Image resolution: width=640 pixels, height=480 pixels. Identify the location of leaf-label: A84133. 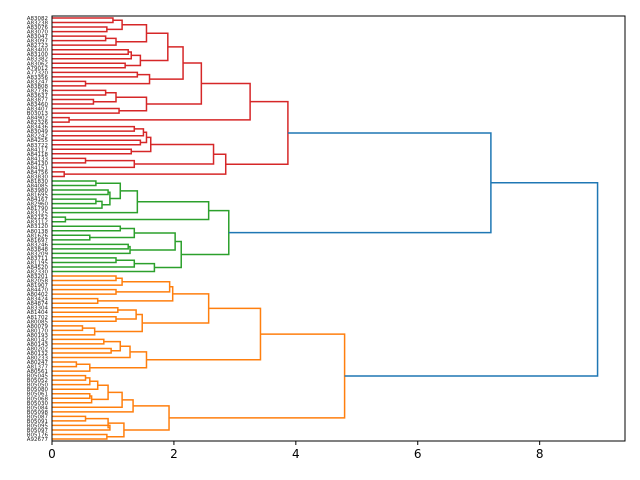
(38, 159).